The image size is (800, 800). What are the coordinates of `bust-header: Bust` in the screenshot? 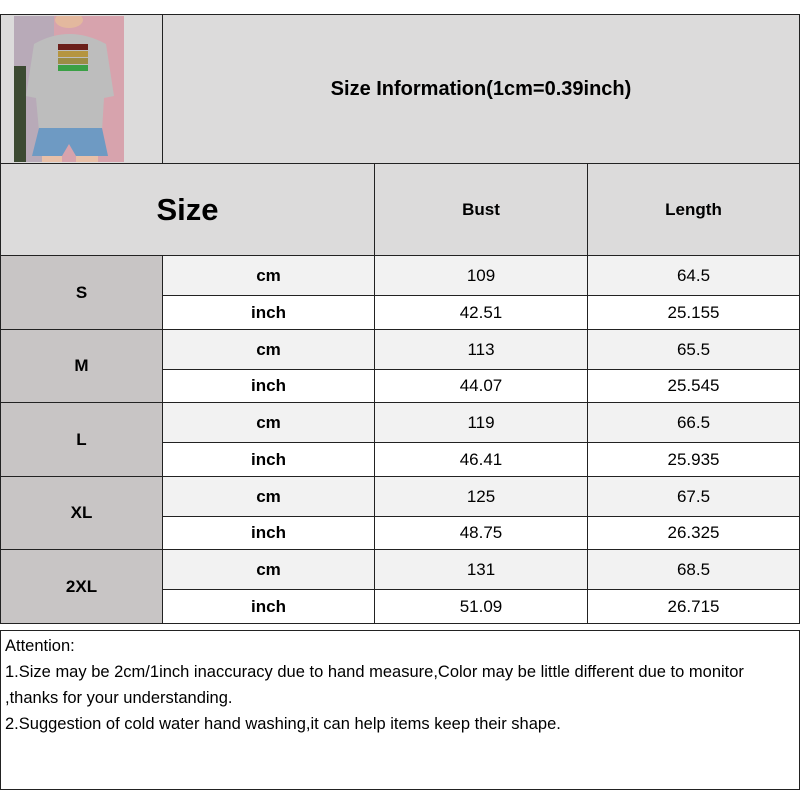 It's located at (481, 209).